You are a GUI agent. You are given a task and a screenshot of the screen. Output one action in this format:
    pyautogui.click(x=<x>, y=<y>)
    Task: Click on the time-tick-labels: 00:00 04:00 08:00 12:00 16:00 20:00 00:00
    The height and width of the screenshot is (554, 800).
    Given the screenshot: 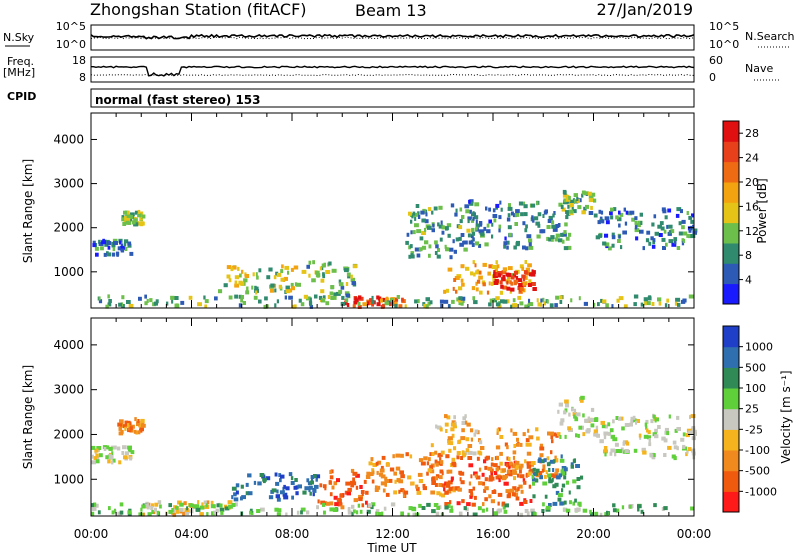 What is the action you would take?
    pyautogui.click(x=393, y=534)
    